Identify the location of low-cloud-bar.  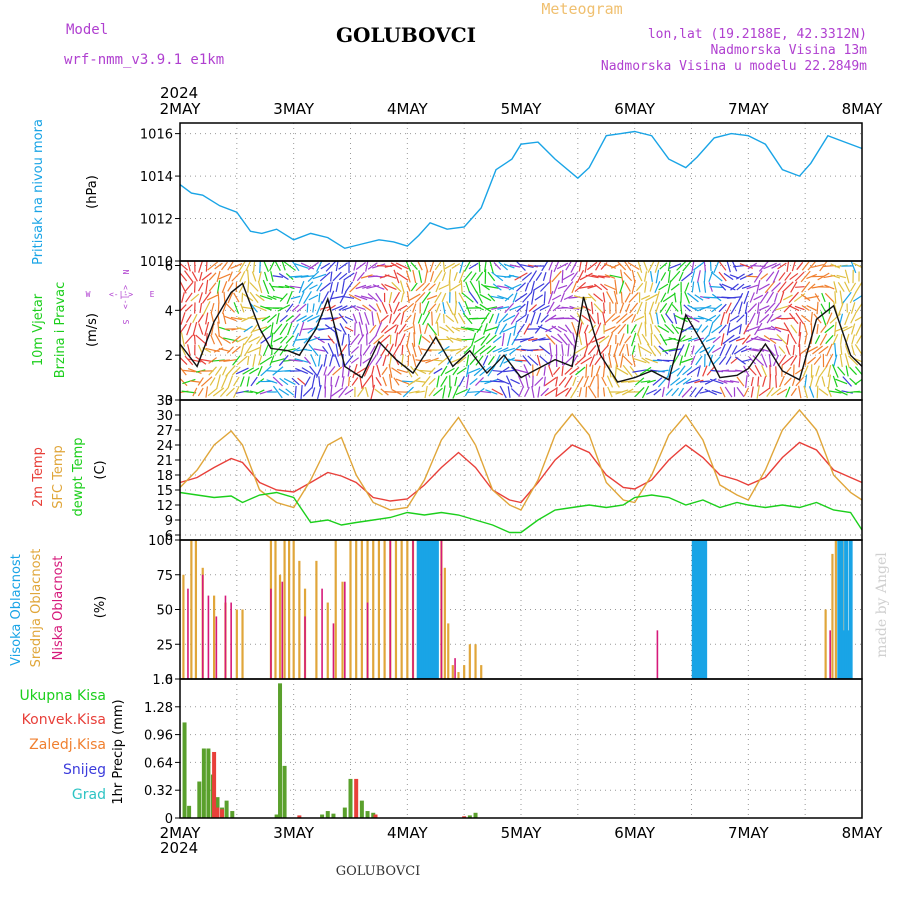
(202, 626).